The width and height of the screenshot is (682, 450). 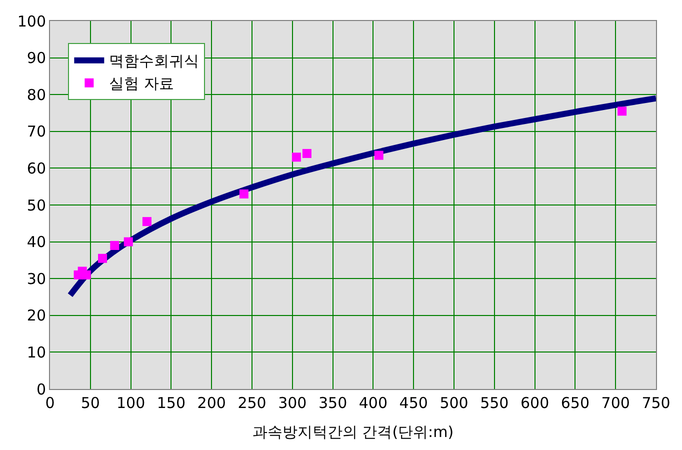 I want to click on x-tick-label: 350, so click(x=333, y=403).